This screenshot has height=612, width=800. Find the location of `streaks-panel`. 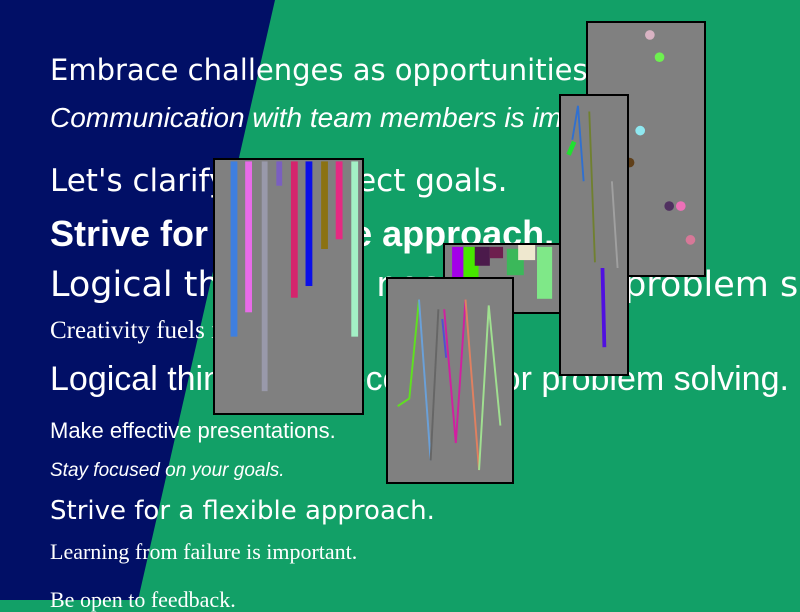

streaks-panel is located at coordinates (594, 235).